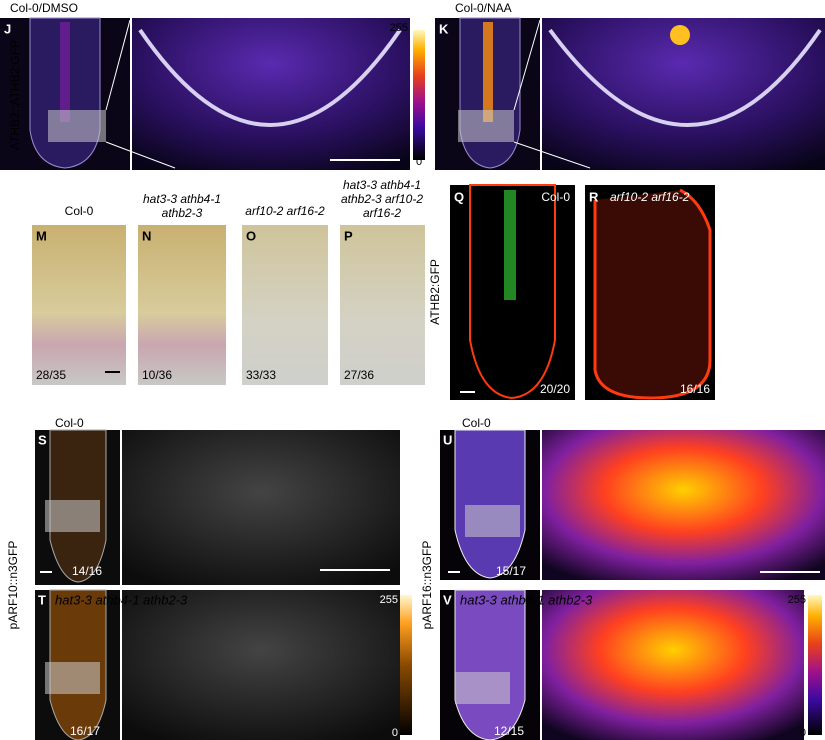  What do you see at coordinates (42, 599) in the screenshot?
I see `panel-letter: T` at bounding box center [42, 599].